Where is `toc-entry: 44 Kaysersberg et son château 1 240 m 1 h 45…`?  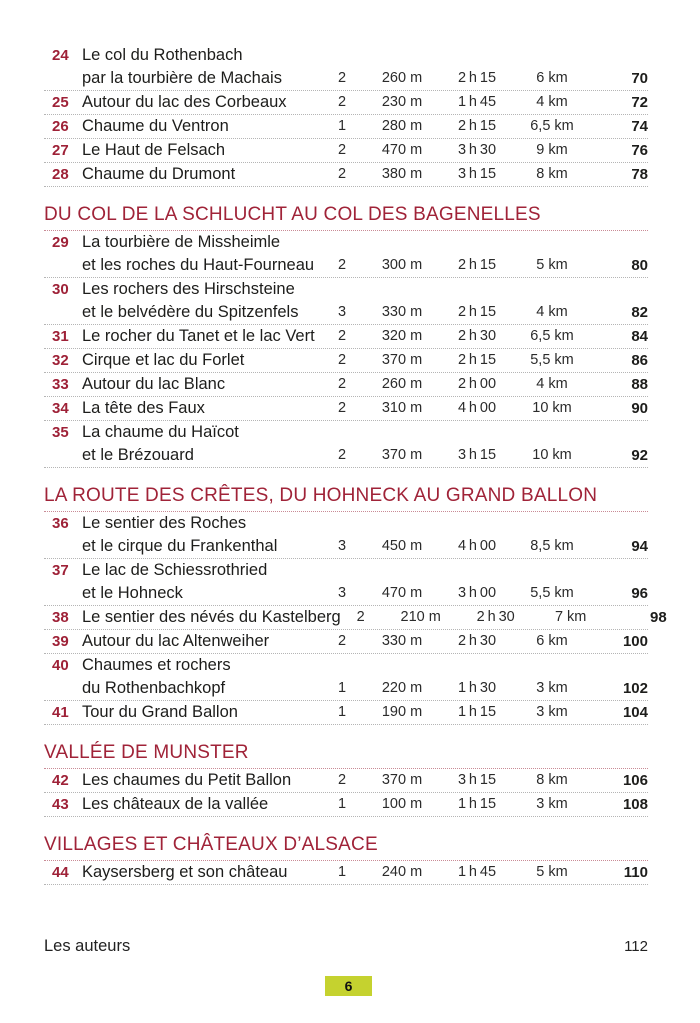 toc-entry: 44 Kaysersberg et son château 1 240 m 1 h 45… is located at coordinates (346, 873).